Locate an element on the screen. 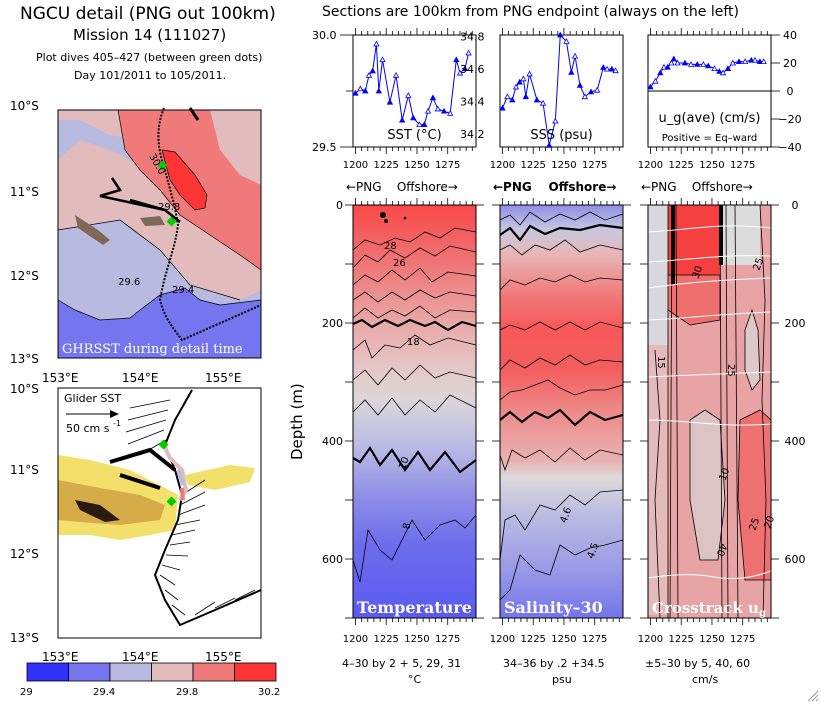 Image resolution: width=821 pixels, height=704 pixels. start-marker is located at coordinates (162, 165).